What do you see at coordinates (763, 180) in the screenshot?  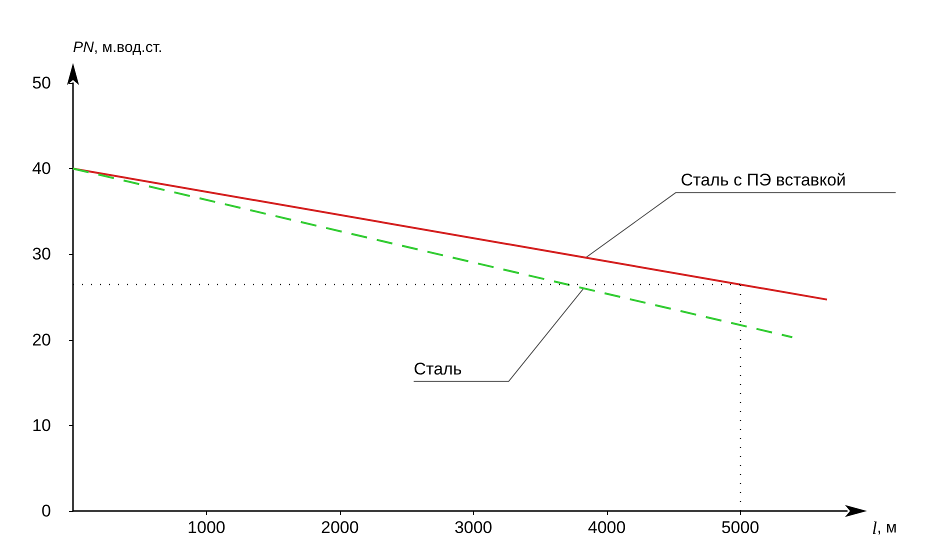 I see `text: Сталь с ПЭ вставкой` at bounding box center [763, 180].